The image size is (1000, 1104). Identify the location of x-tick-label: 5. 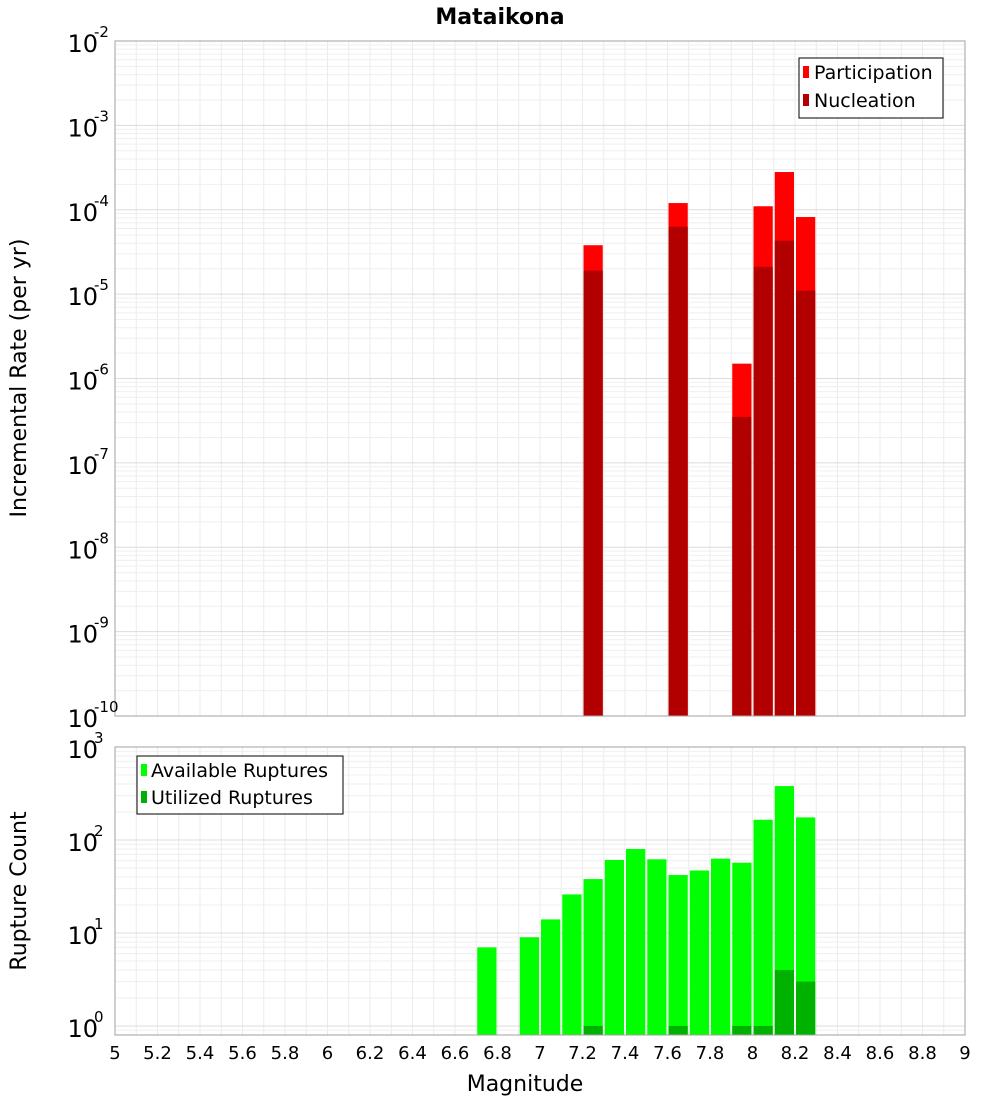
(114, 1053).